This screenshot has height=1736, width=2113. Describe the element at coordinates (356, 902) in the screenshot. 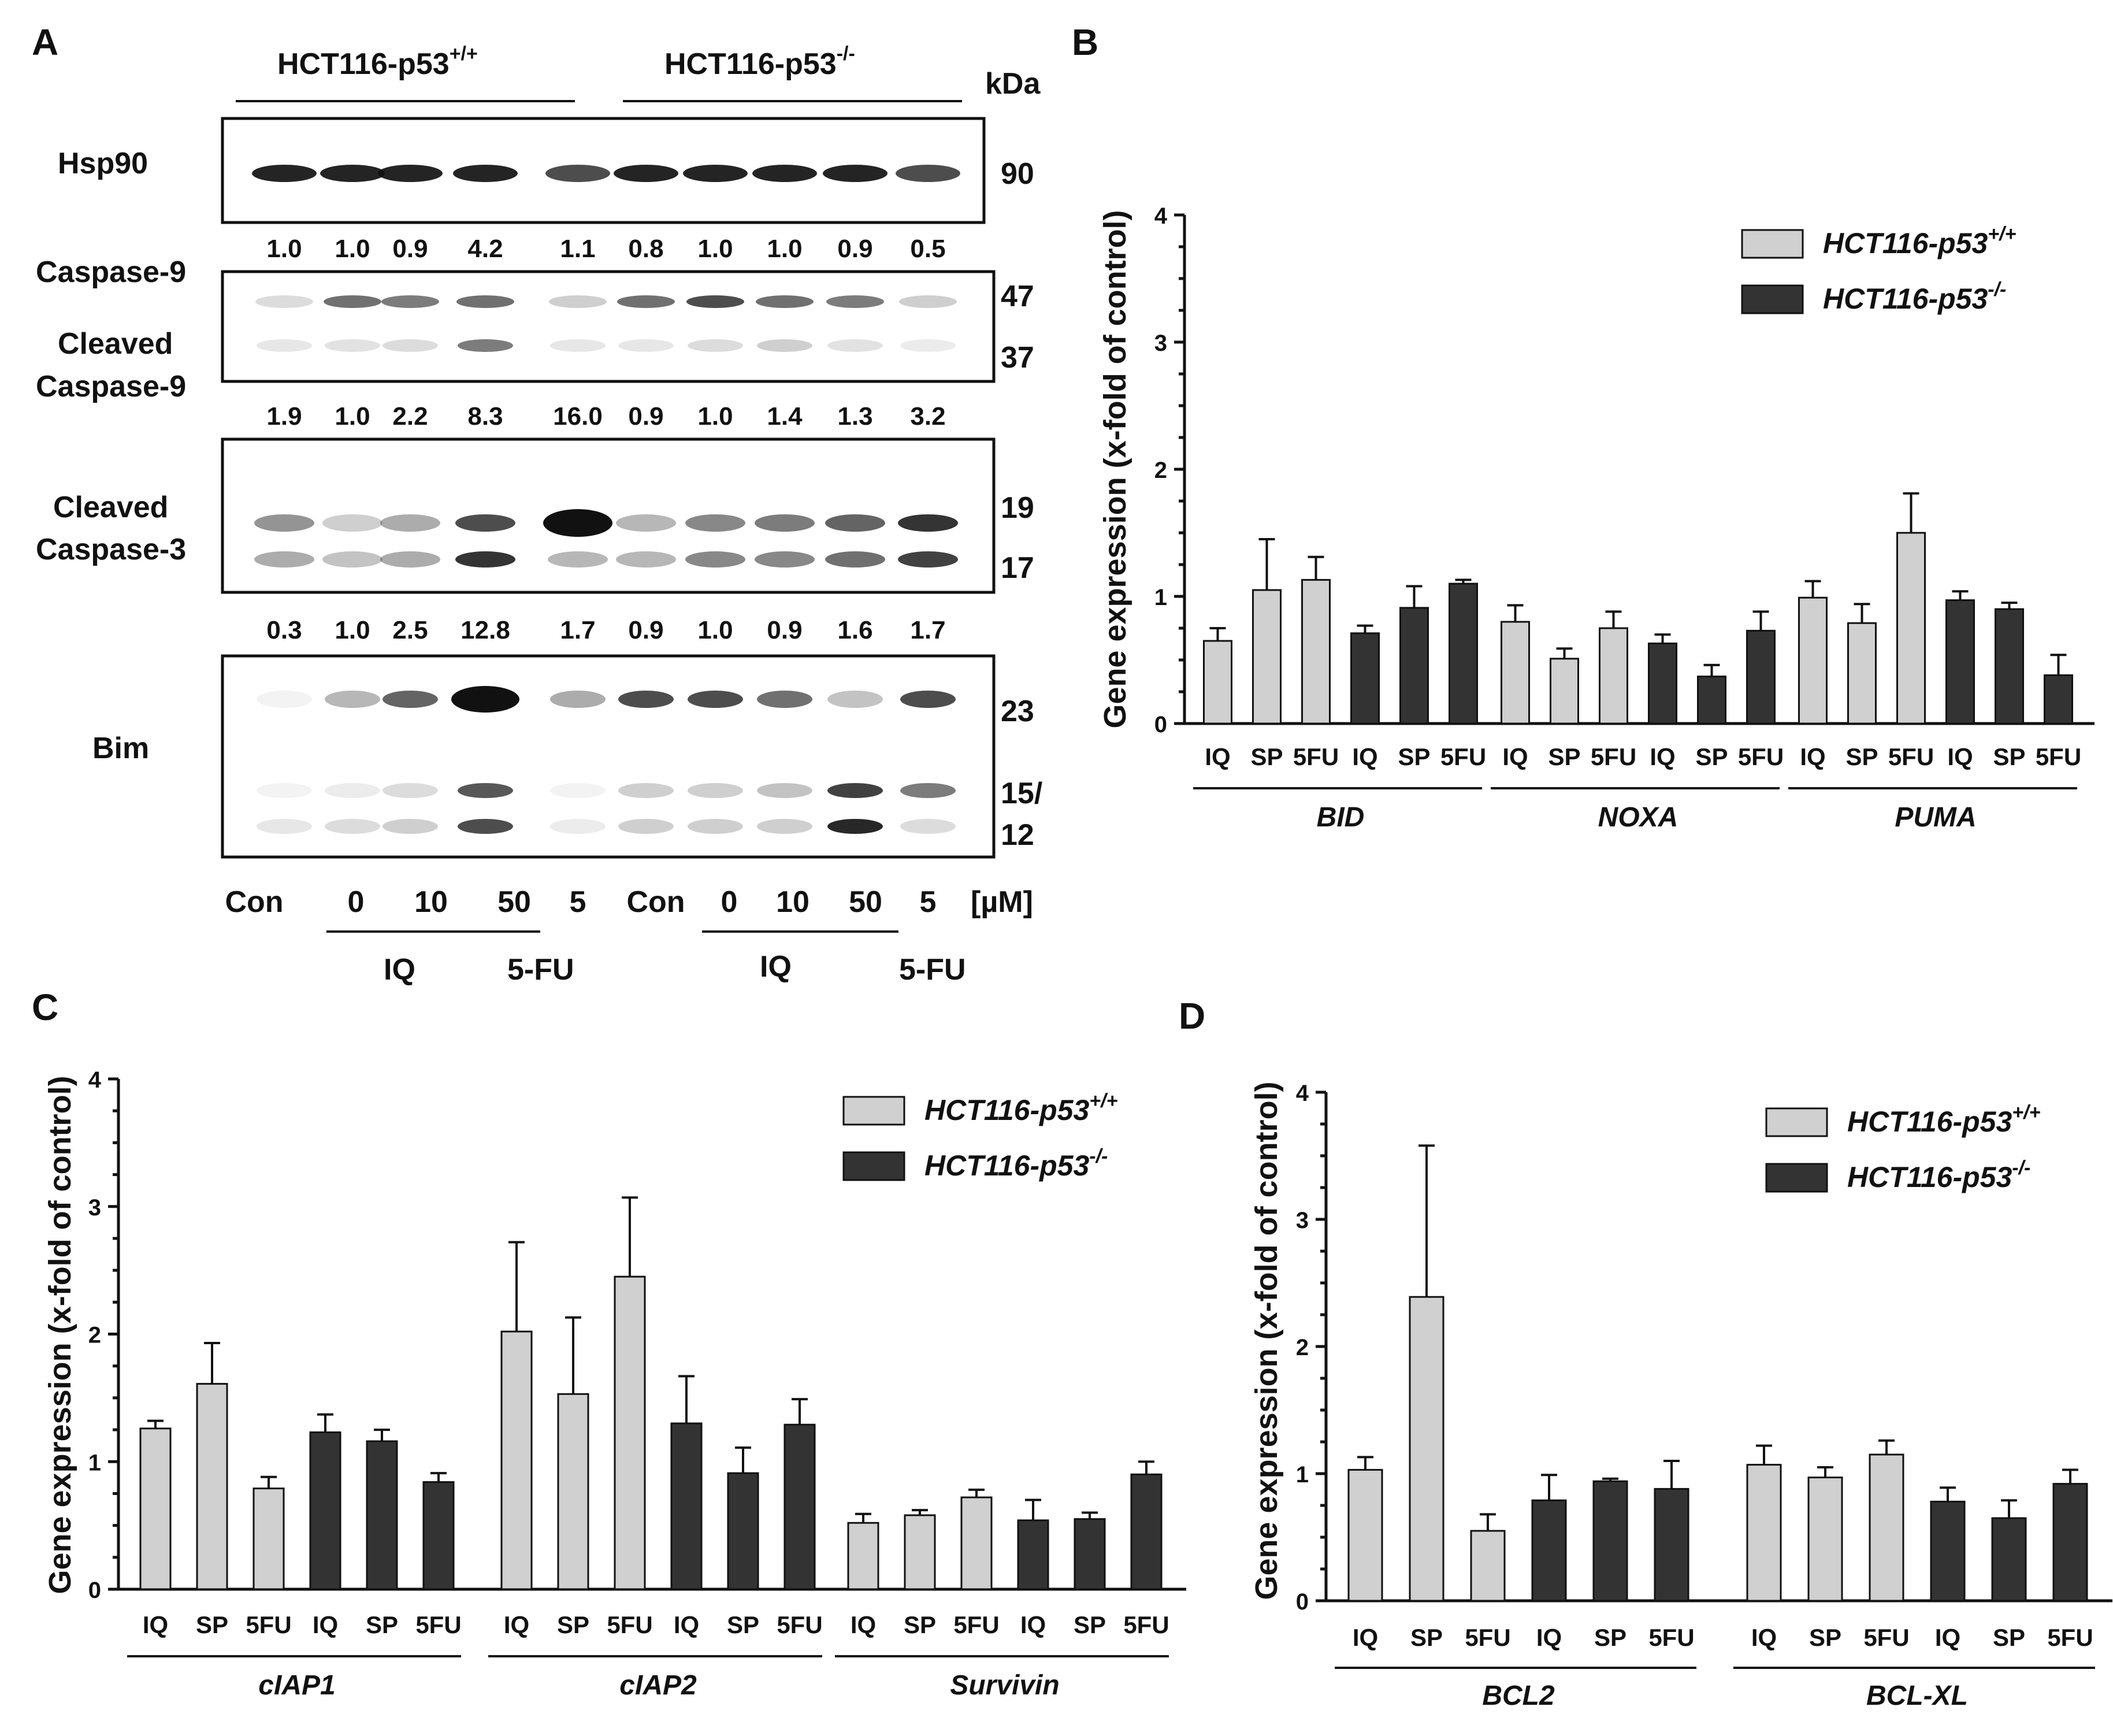

I see `lane-label: 0` at that location.